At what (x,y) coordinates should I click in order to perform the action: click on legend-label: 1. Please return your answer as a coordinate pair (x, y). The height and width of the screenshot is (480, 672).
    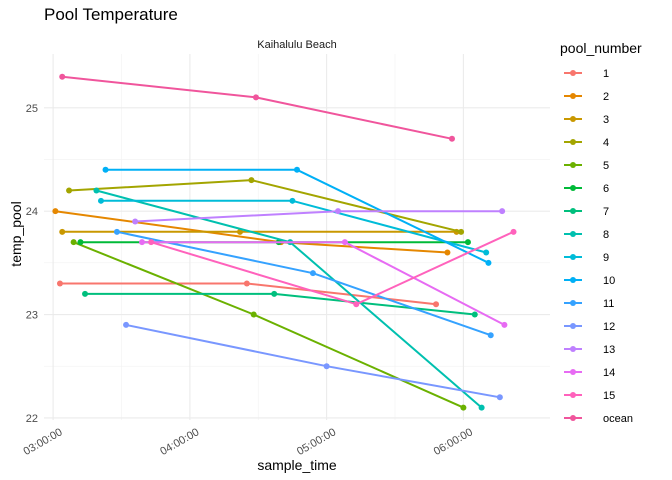
    Looking at the image, I should click on (606, 74).